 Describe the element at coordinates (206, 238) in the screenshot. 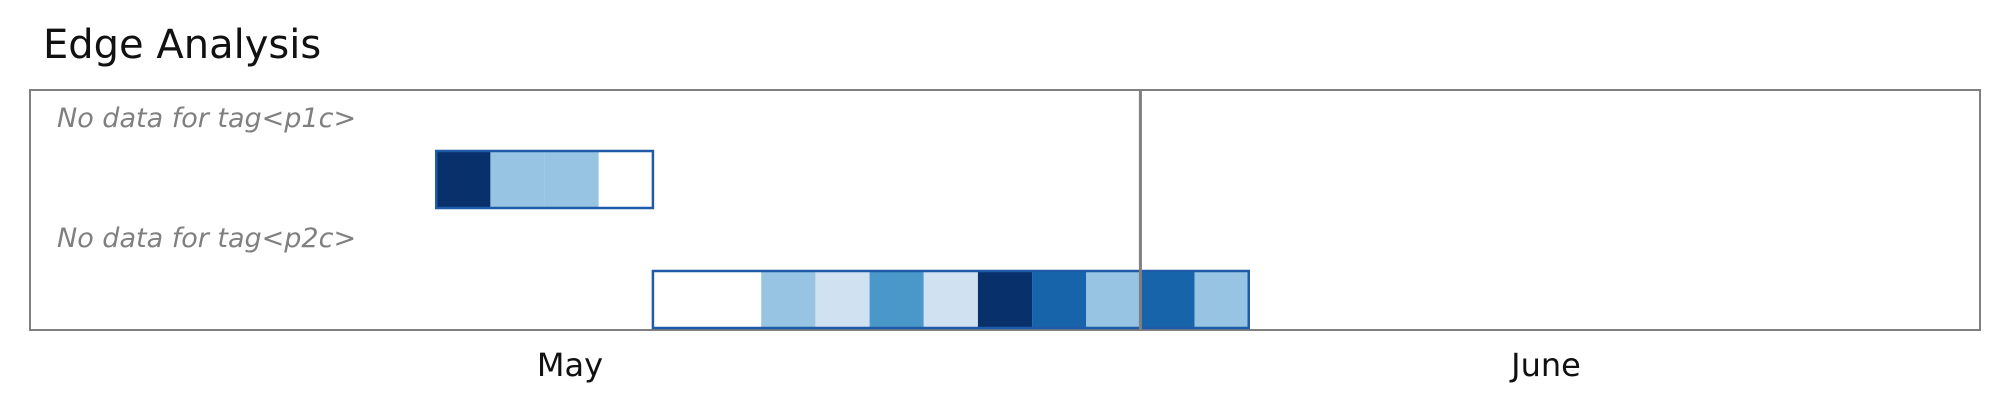

I see `no-data-label-row-2: No data for tag<p2c>` at that location.